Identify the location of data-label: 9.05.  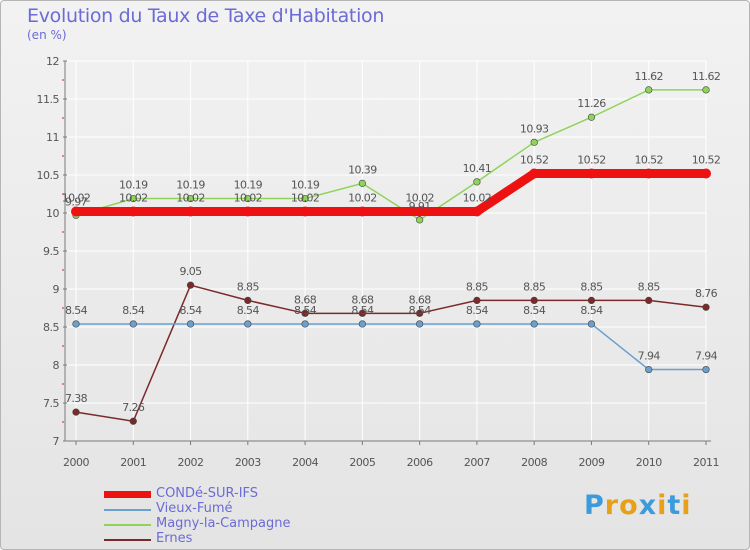
(190, 271).